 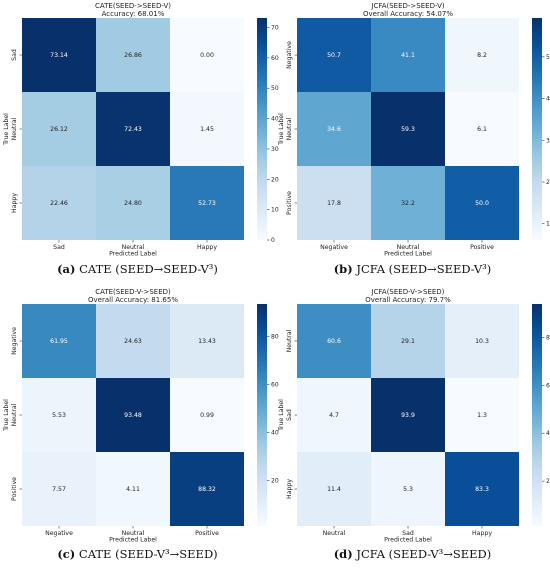 I want to click on cell-value-label: 22.46, so click(x=59, y=203).